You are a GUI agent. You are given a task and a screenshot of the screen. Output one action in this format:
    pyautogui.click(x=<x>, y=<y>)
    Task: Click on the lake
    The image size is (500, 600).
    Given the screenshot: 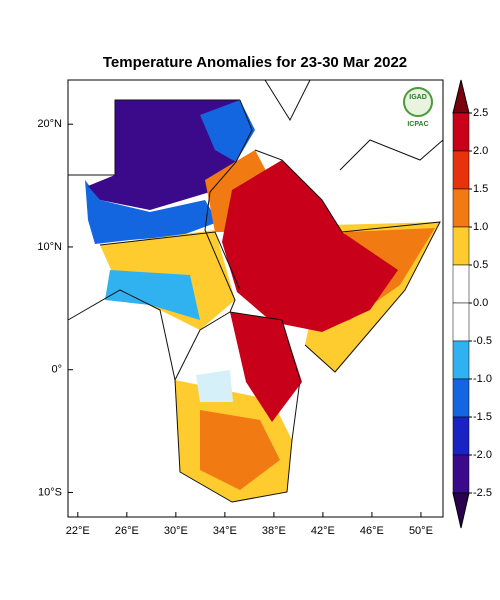 What is the action you would take?
    pyautogui.click(x=214, y=386)
    